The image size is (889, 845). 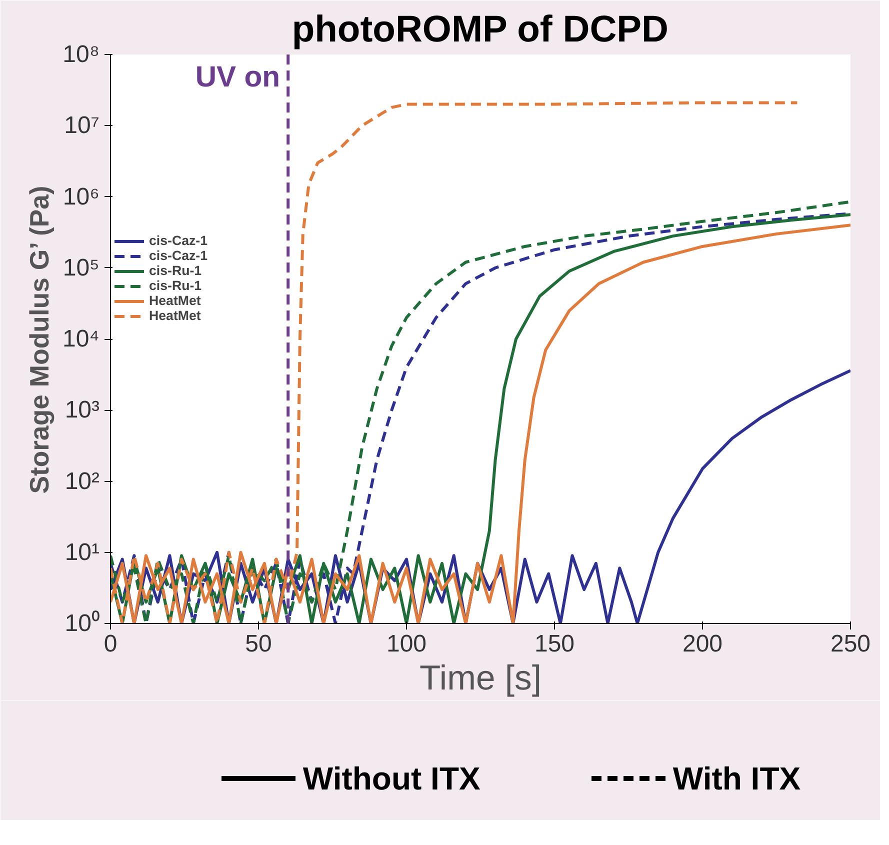 What do you see at coordinates (81, 196) in the screenshot?
I see `y-tick-label: 10⁶` at bounding box center [81, 196].